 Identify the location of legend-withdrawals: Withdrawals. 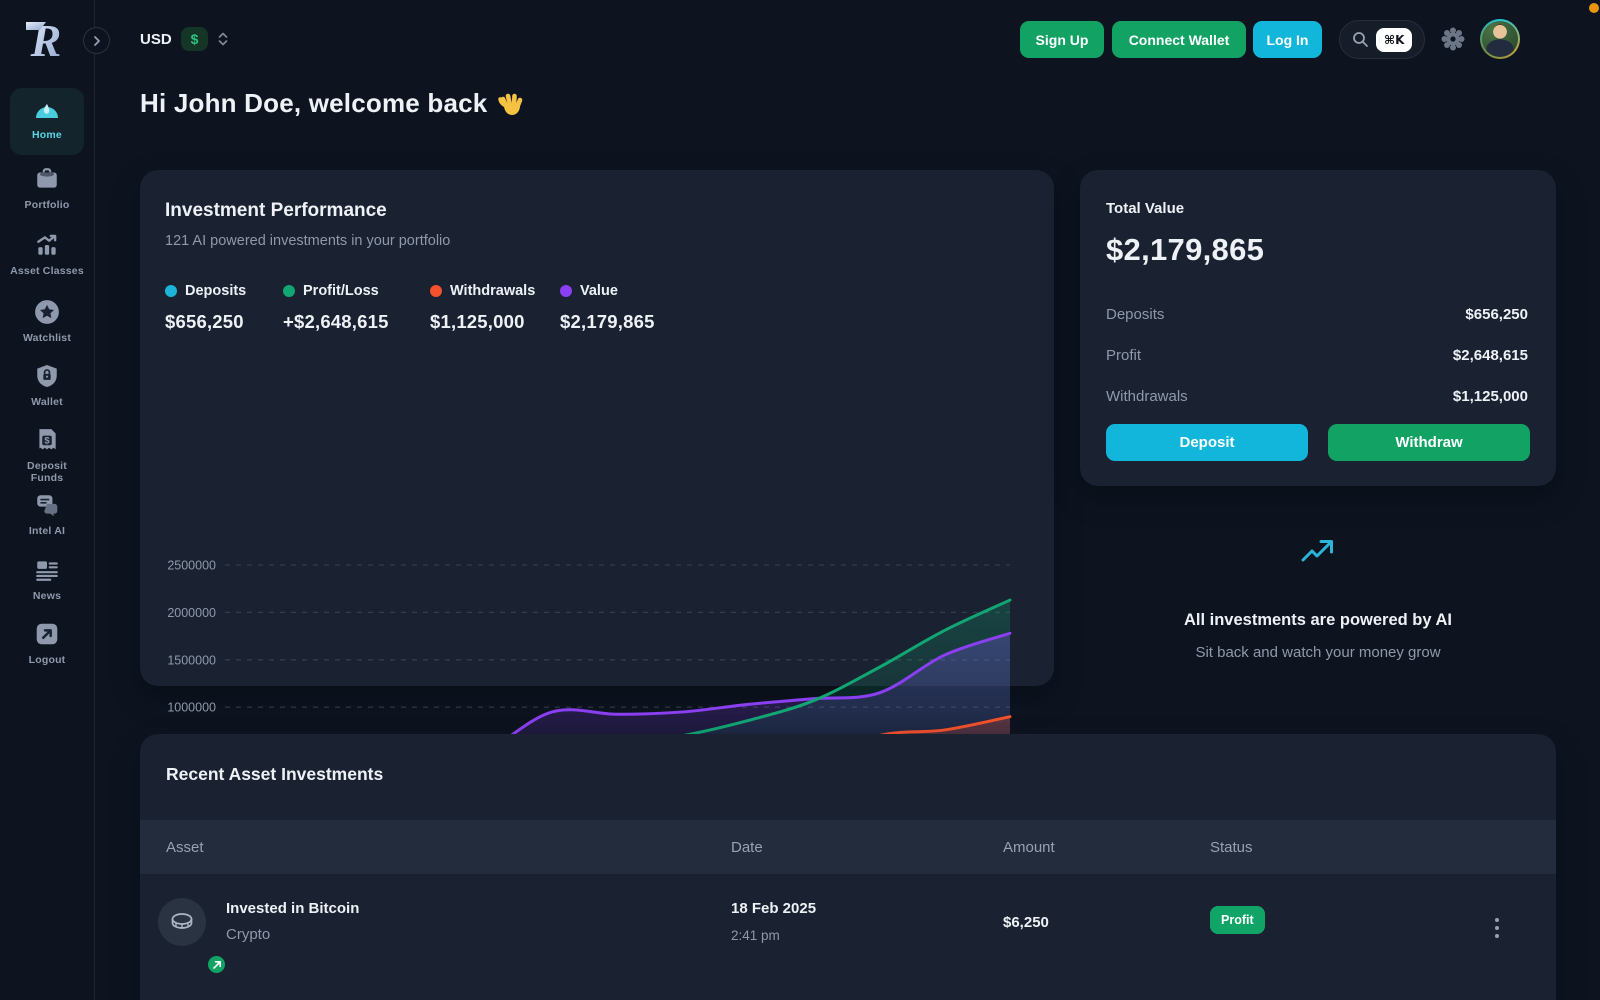
(482, 291).